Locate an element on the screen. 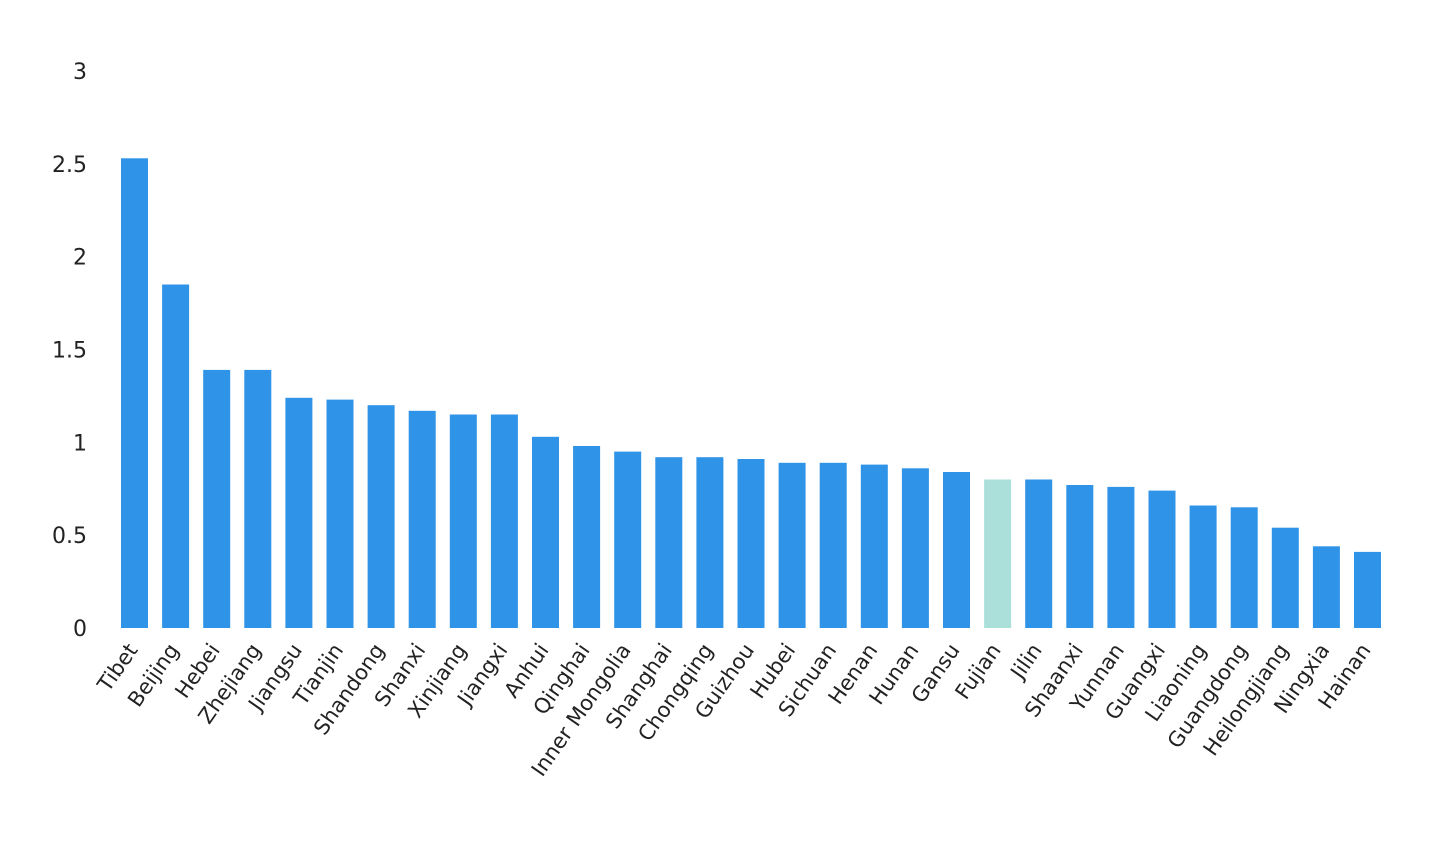 This screenshot has width=1456, height=846. bar-shaanxi is located at coordinates (1080, 556).